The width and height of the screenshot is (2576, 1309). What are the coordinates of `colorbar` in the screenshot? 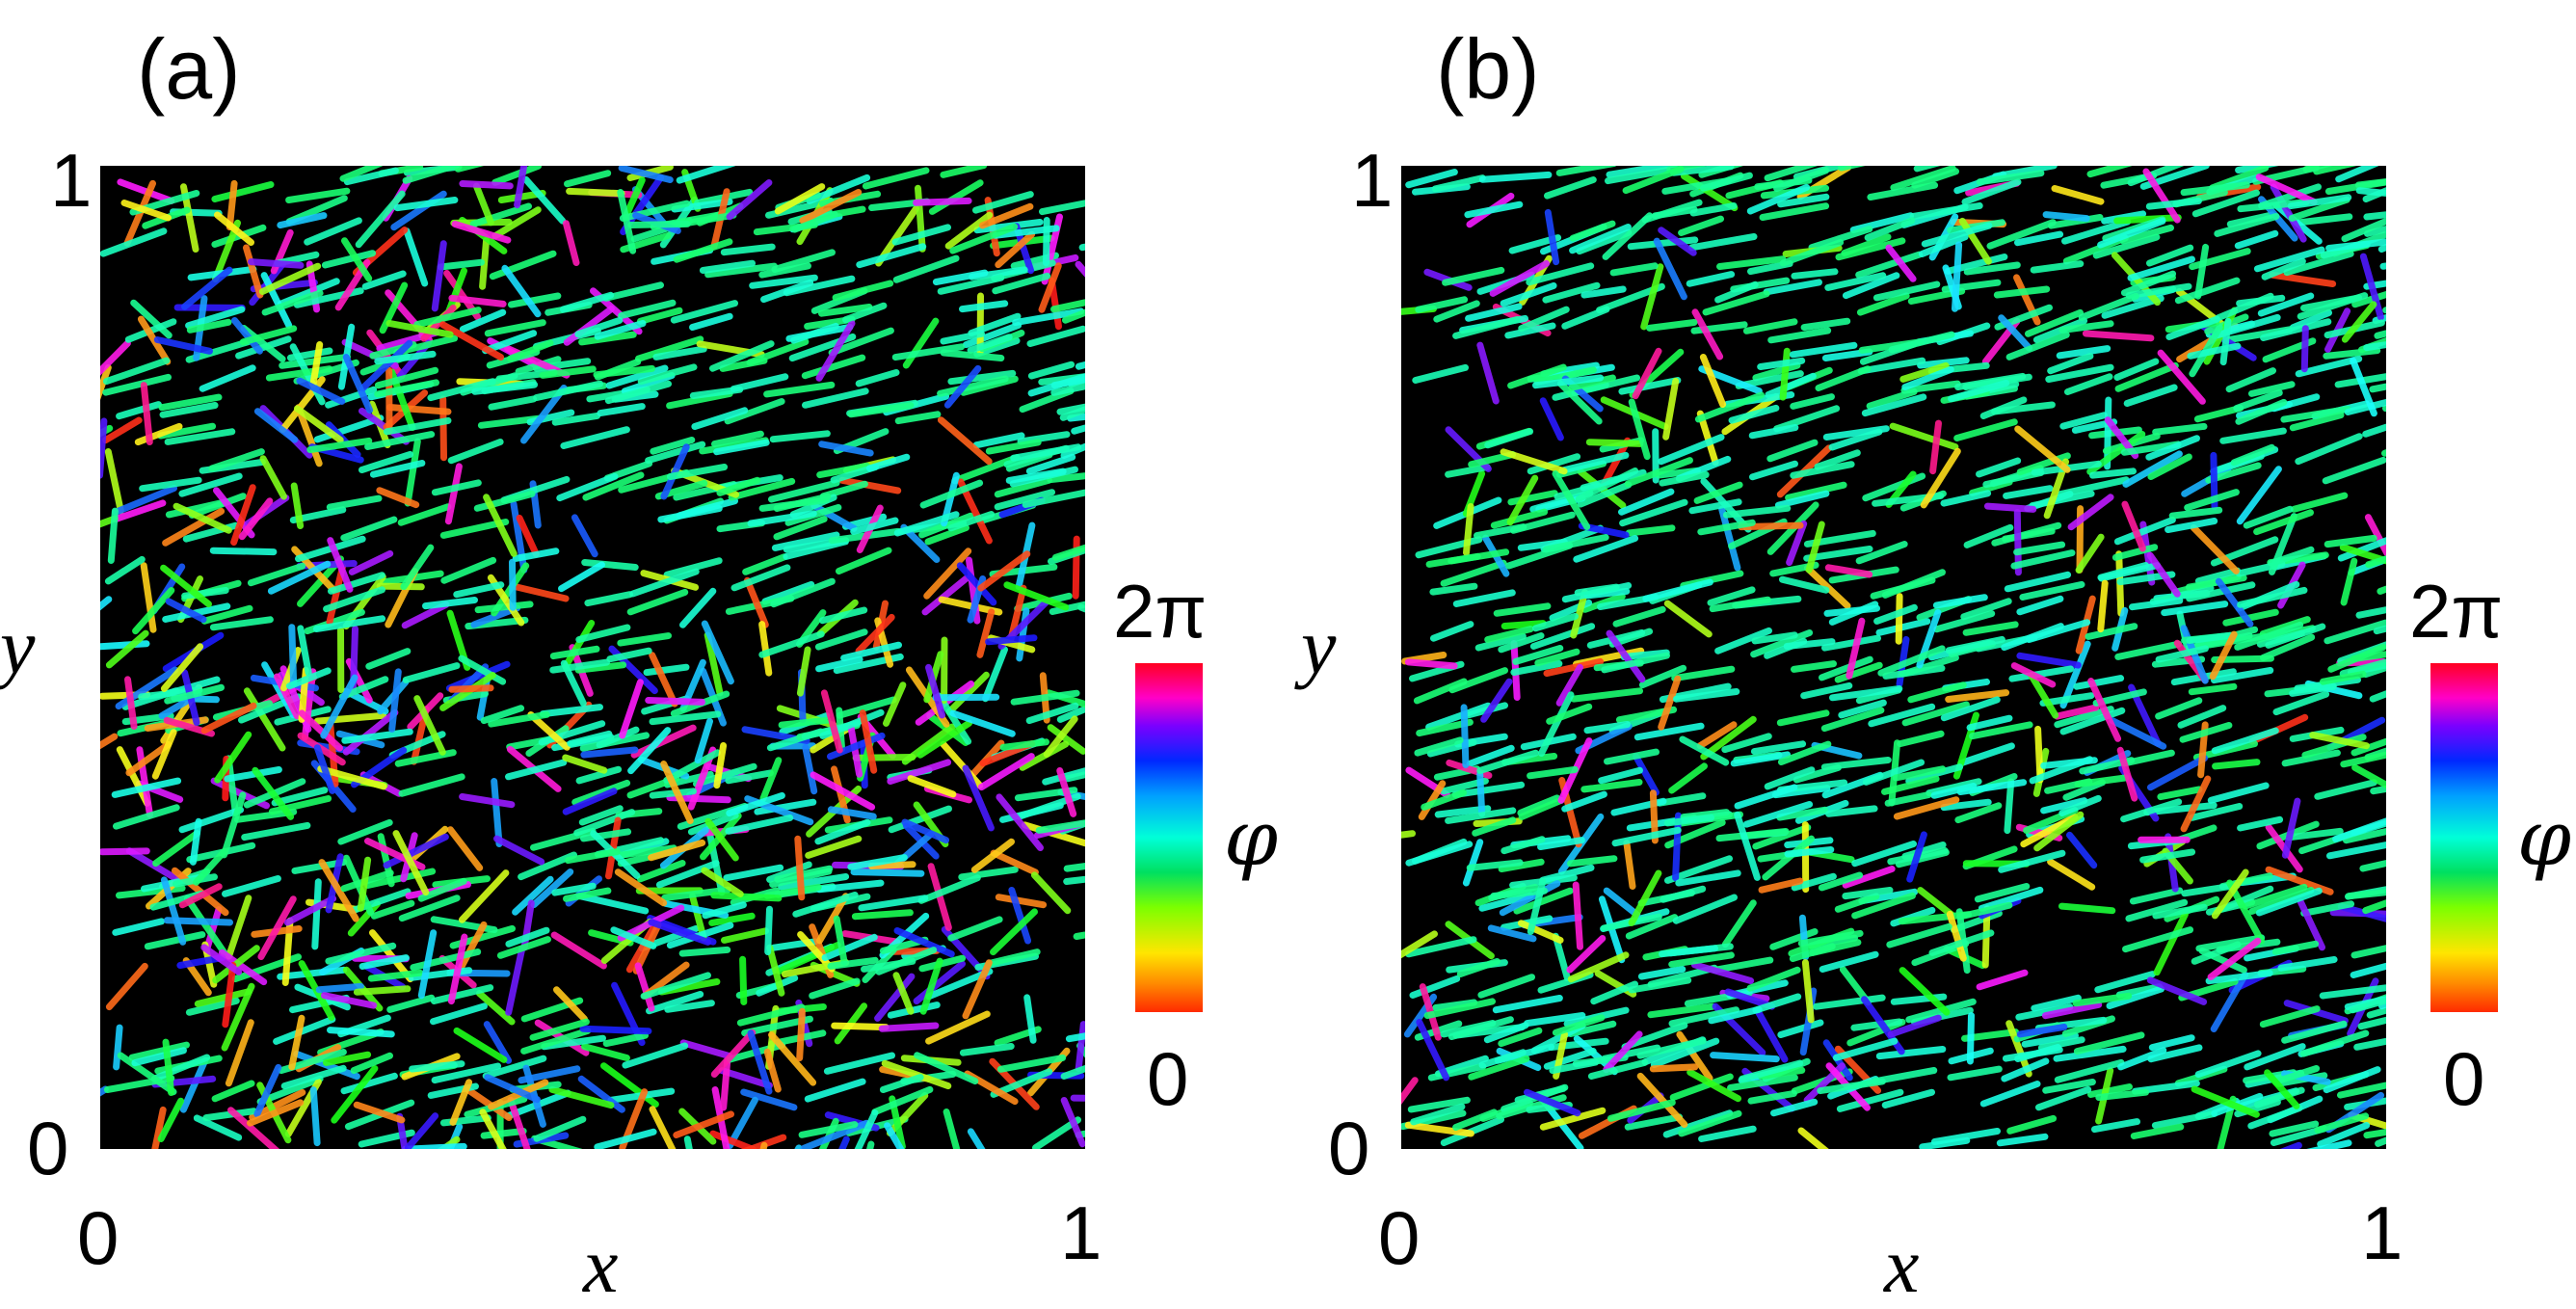 It's located at (2464, 837).